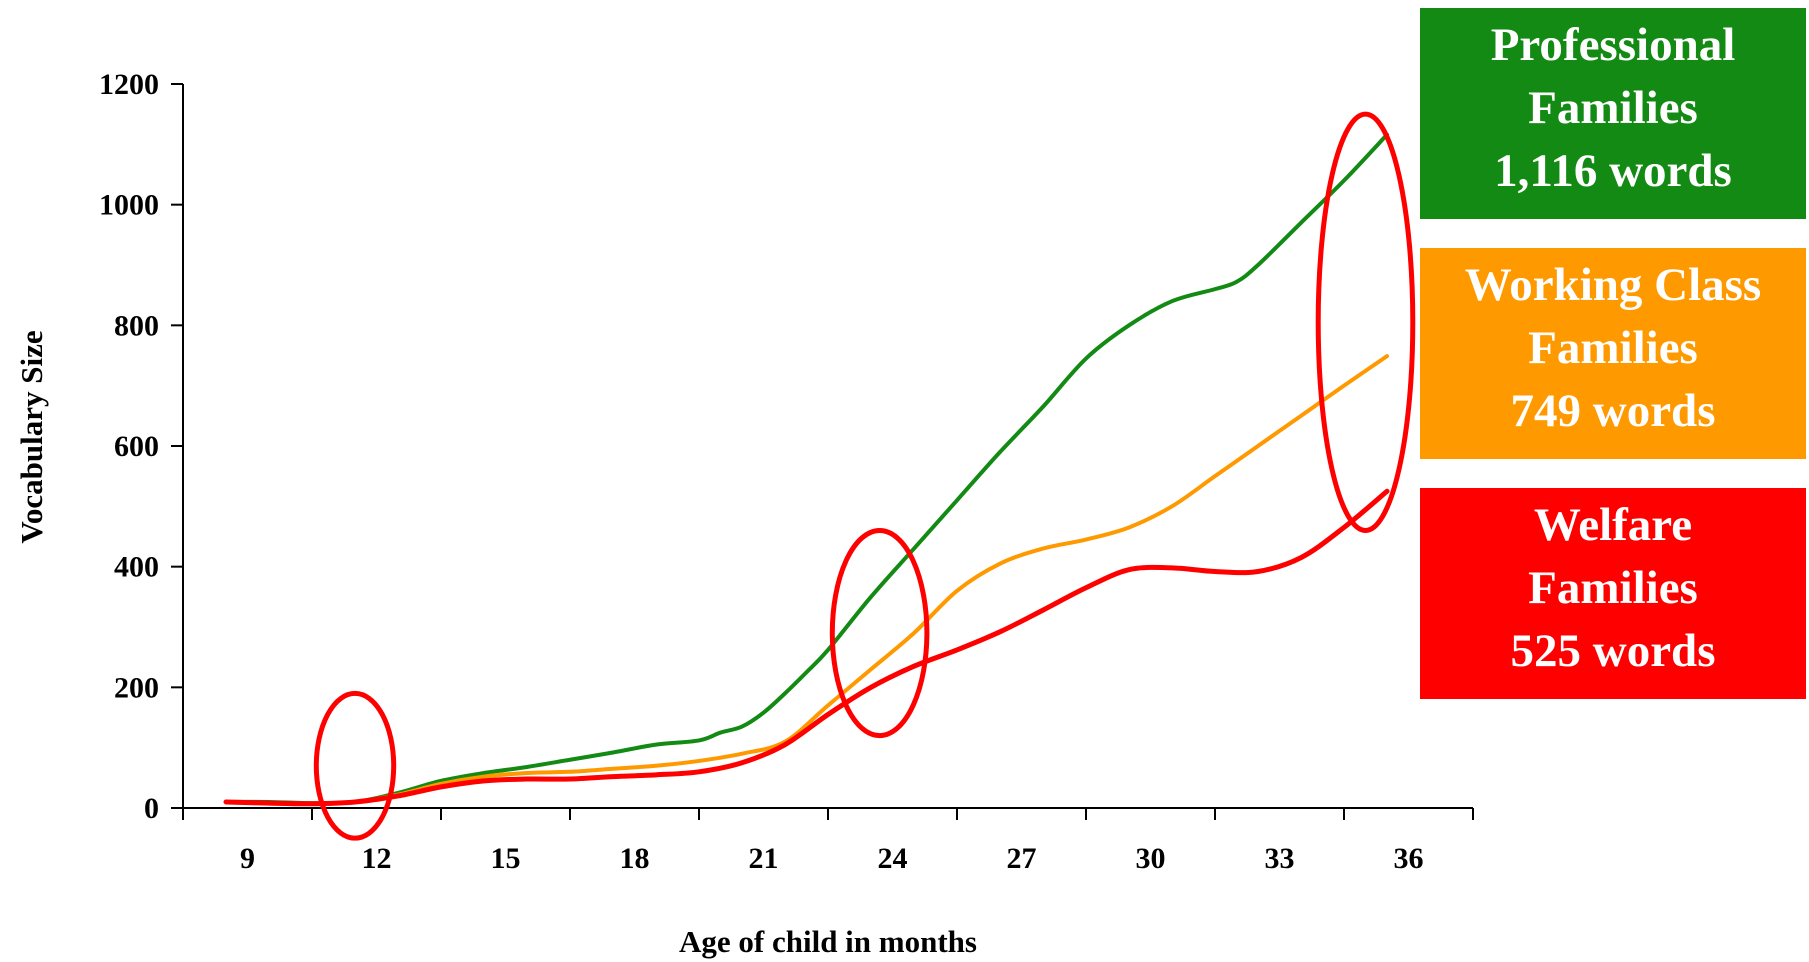  Describe the element at coordinates (506, 858) in the screenshot. I see `x-tick-label: 15` at that location.